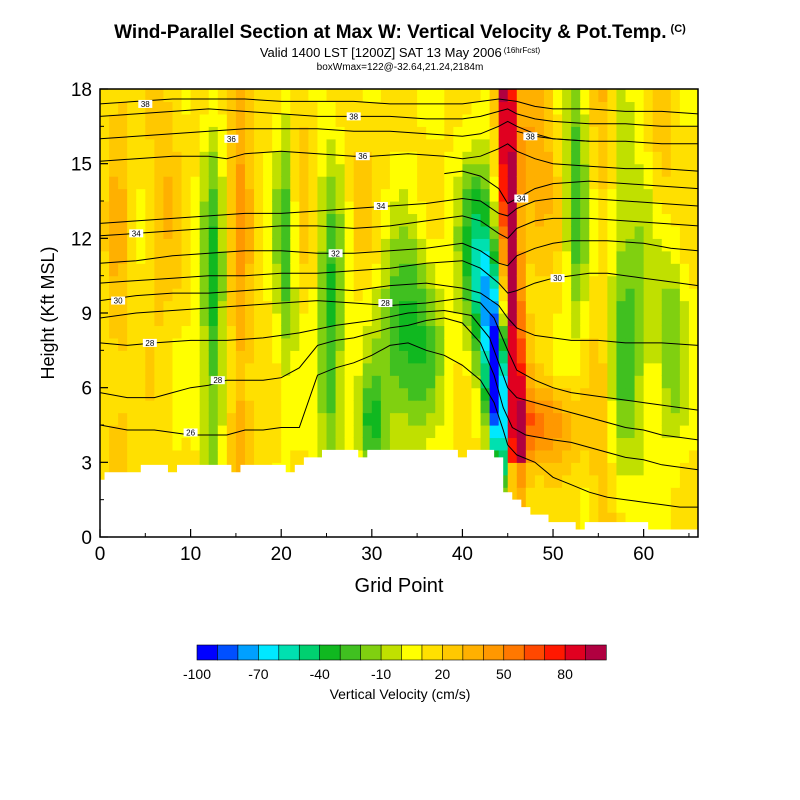 This screenshot has height=800, width=800. I want to click on x-tick-label: 60, so click(643, 554).